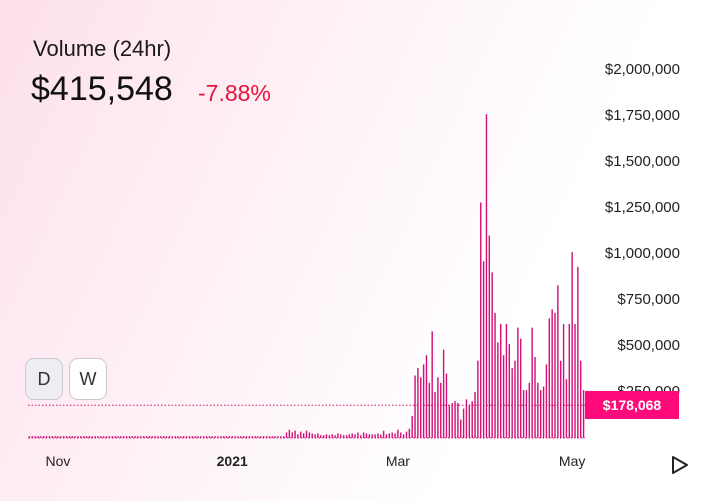 The image size is (718, 501). I want to click on current-value-label: $178,068, so click(632, 405).